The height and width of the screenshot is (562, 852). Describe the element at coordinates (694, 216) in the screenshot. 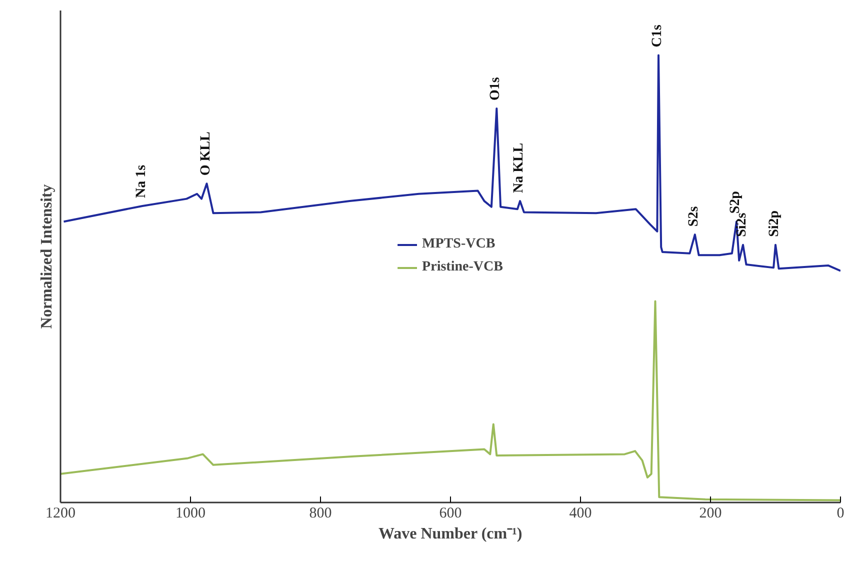

I see `annotation: S2s` at that location.